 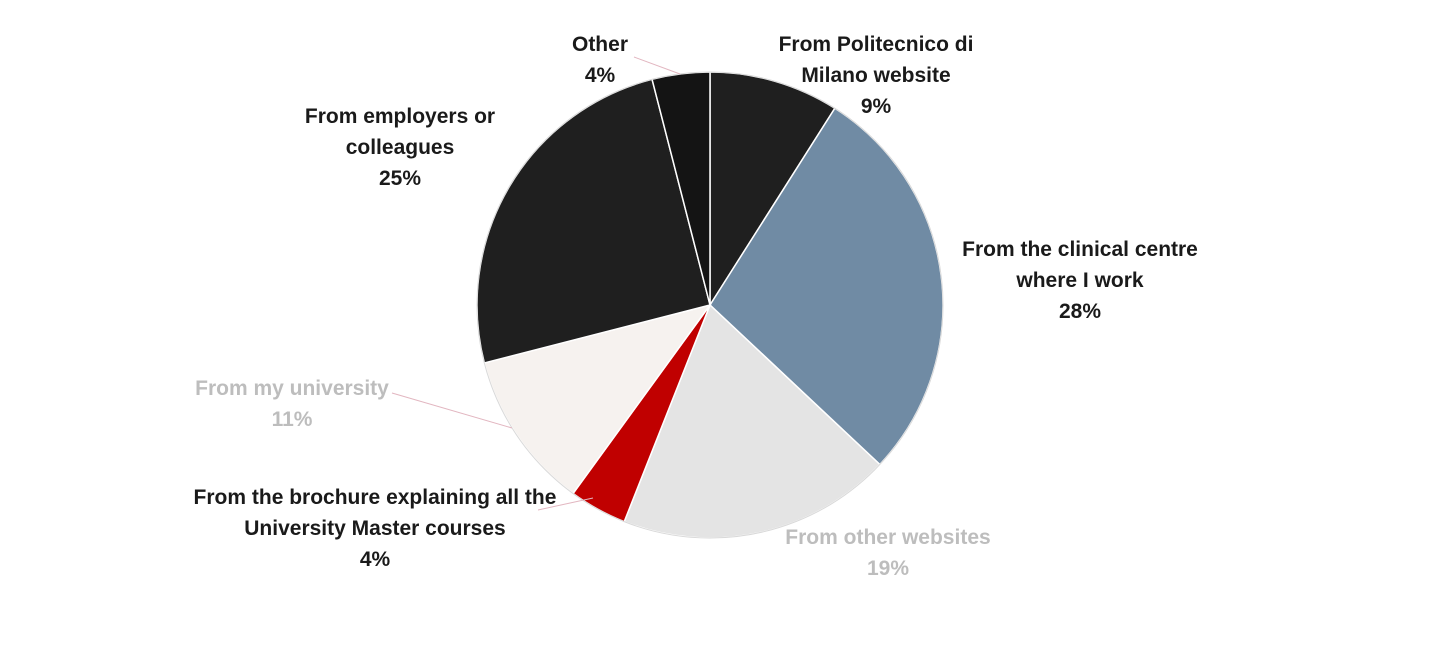 I want to click on slice-label-5: From employers or colleagues 25%, so click(x=400, y=147).